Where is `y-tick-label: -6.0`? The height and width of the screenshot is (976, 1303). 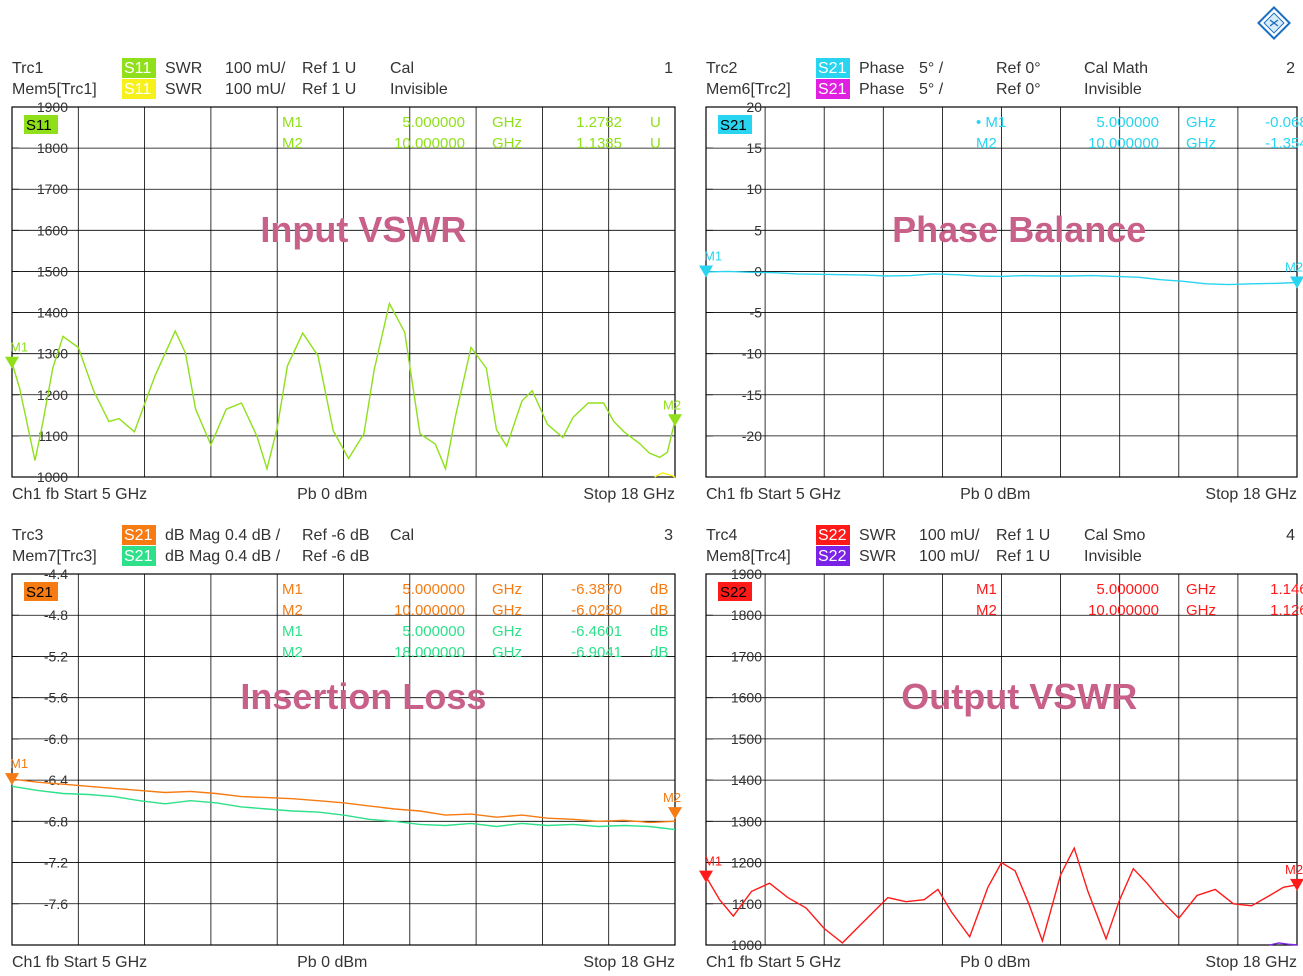
y-tick-label: -6.0 is located at coordinates (56, 739).